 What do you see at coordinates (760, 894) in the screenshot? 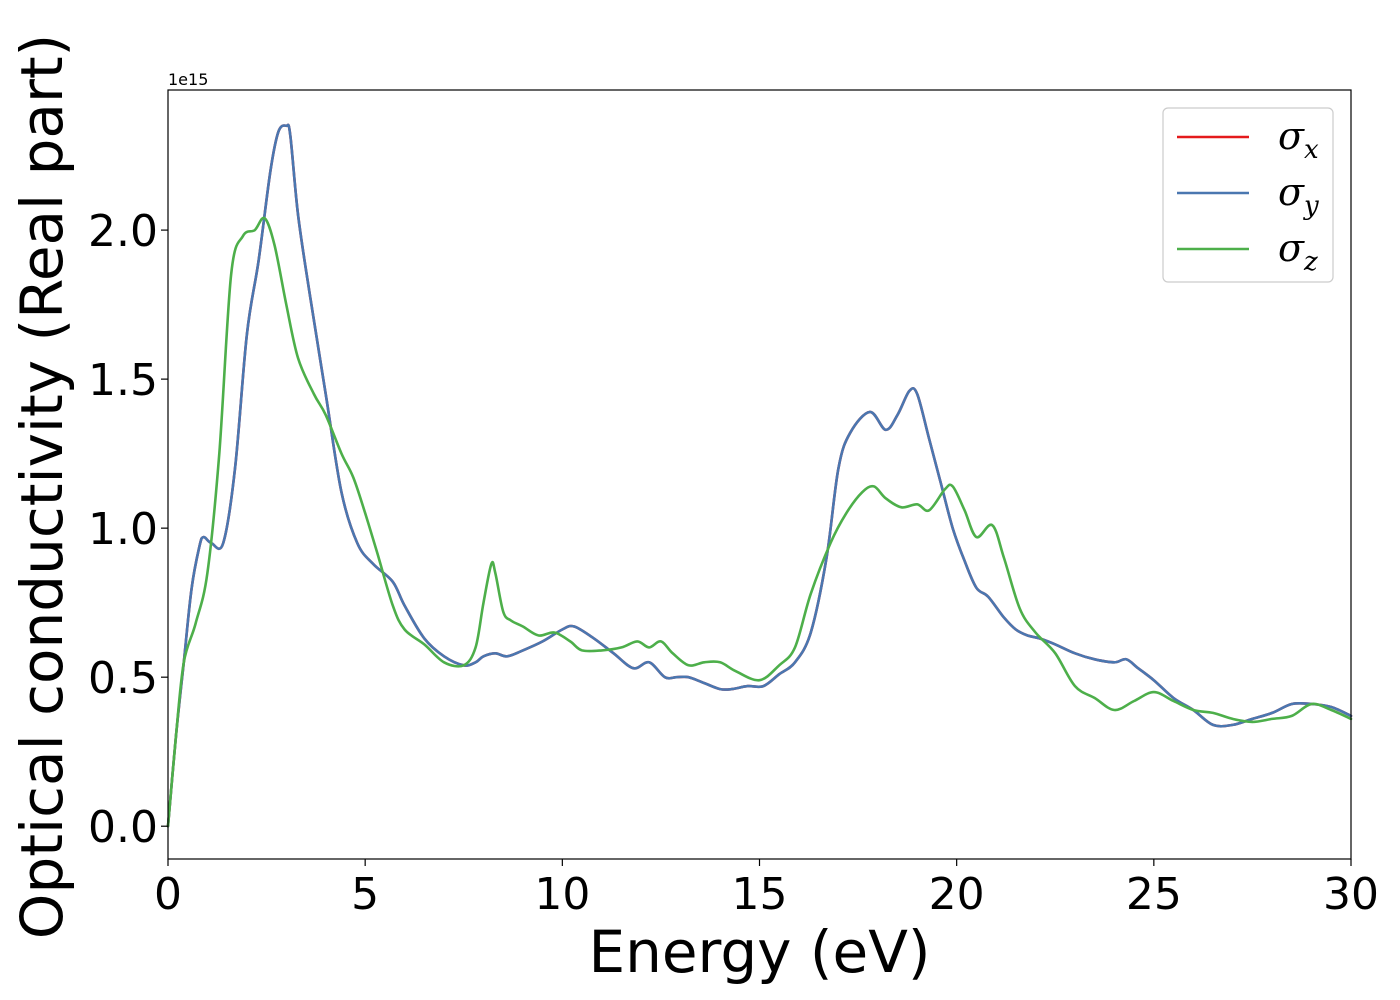
I see `x-tick-label: 15` at bounding box center [760, 894].